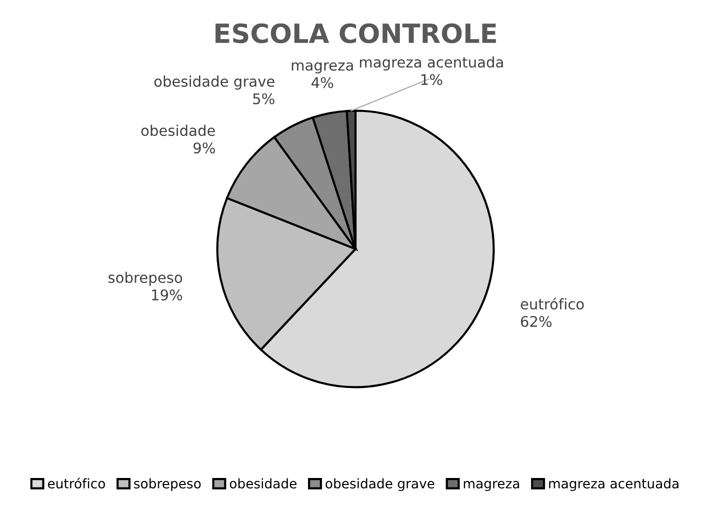 This screenshot has width=711, height=508. Describe the element at coordinates (263, 483) in the screenshot. I see `legend-label: obesidade` at that location.